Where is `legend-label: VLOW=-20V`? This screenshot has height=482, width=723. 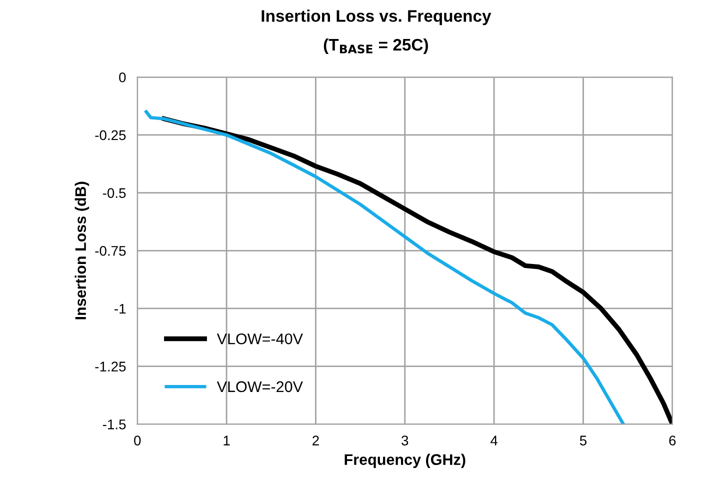
legend-label: VLOW=-20V is located at coordinates (259, 386).